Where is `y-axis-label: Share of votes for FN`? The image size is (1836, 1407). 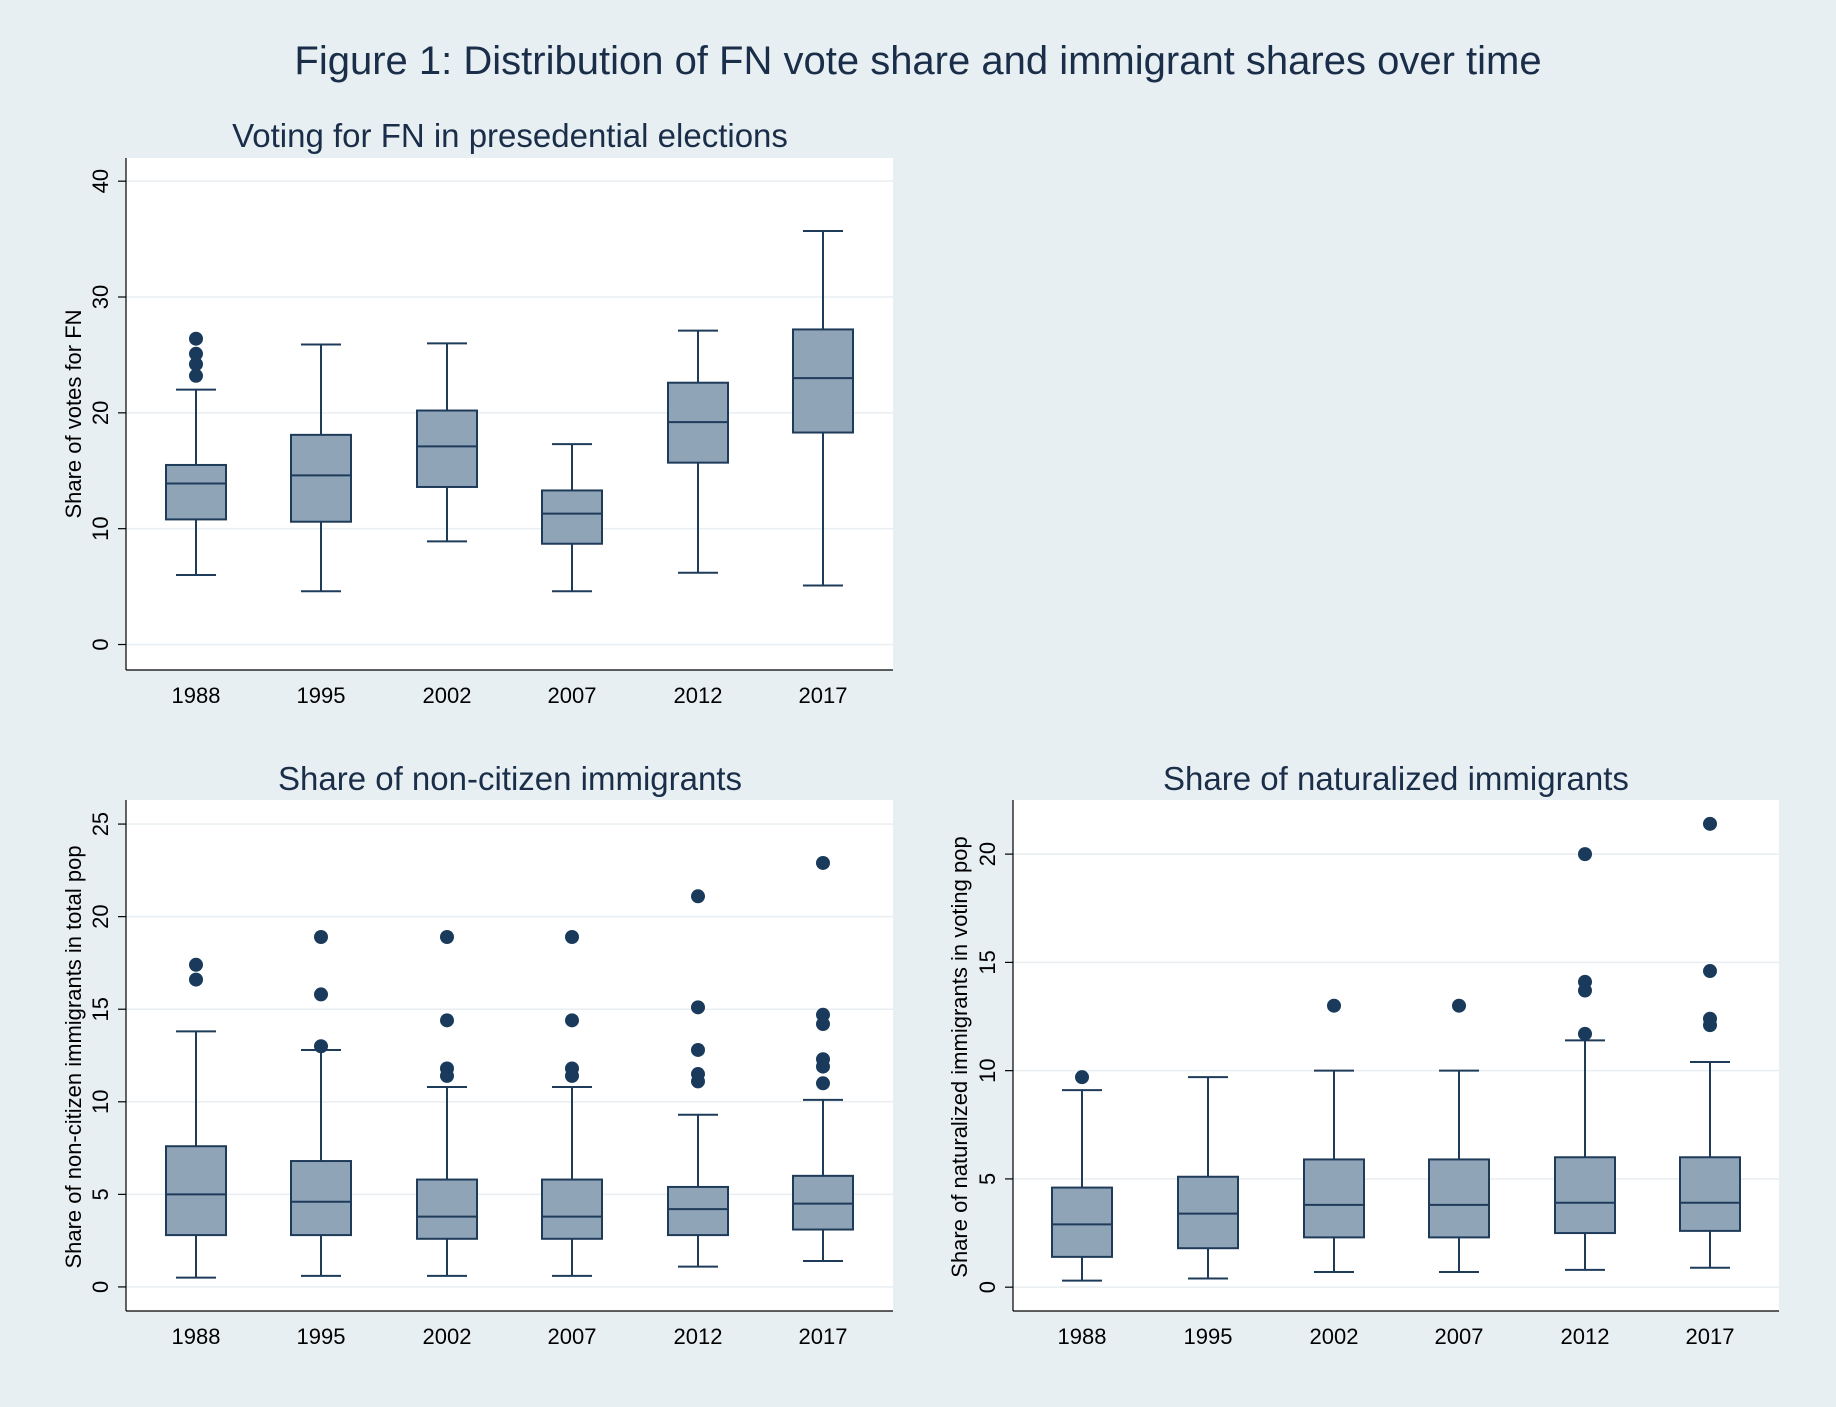 y-axis-label: Share of votes for FN is located at coordinates (73, 413).